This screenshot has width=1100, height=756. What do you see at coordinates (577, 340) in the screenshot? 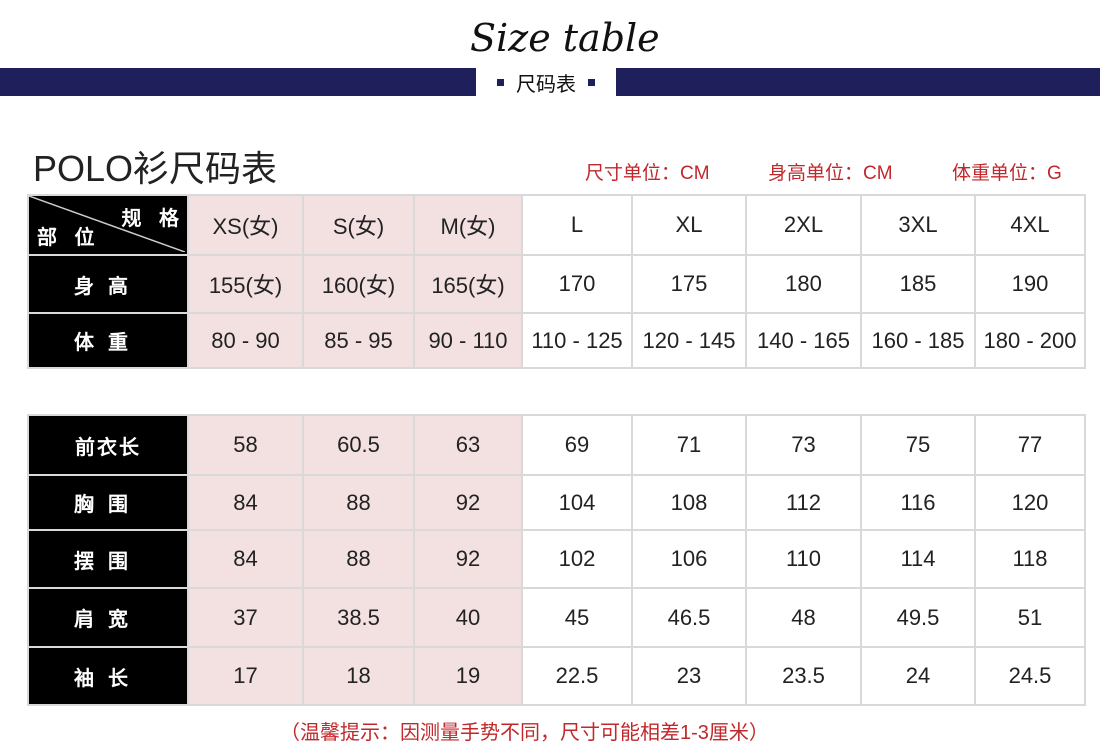
I see `table-cell: 110 - 125` at bounding box center [577, 340].